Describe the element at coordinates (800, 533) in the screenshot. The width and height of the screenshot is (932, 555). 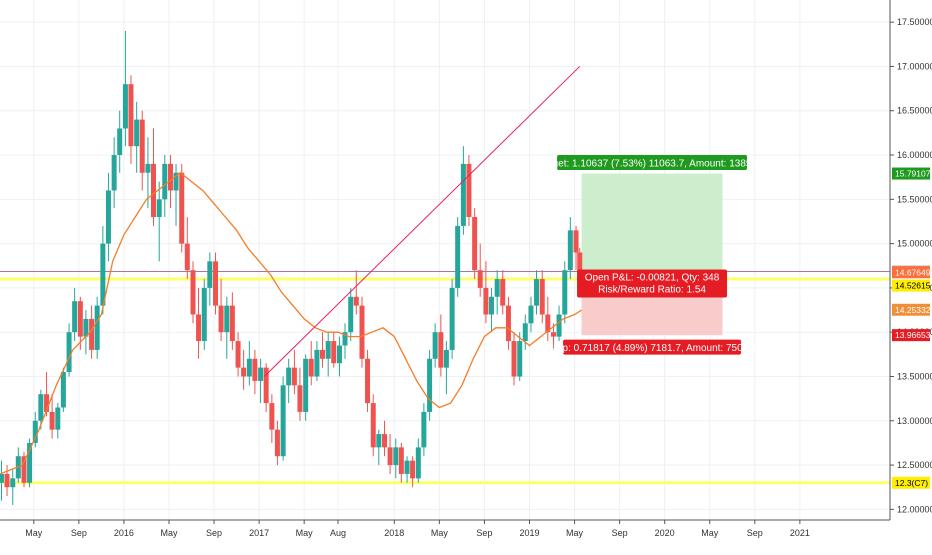
I see `x-tick-label: 2021` at that location.